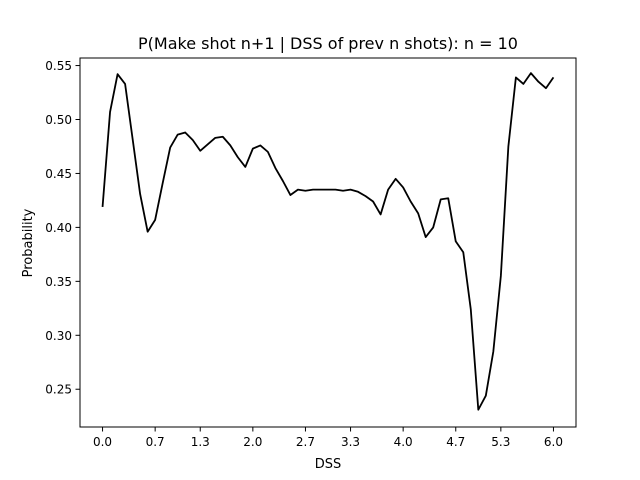  What do you see at coordinates (350, 442) in the screenshot?
I see `x-tick-label: 3.3` at bounding box center [350, 442].